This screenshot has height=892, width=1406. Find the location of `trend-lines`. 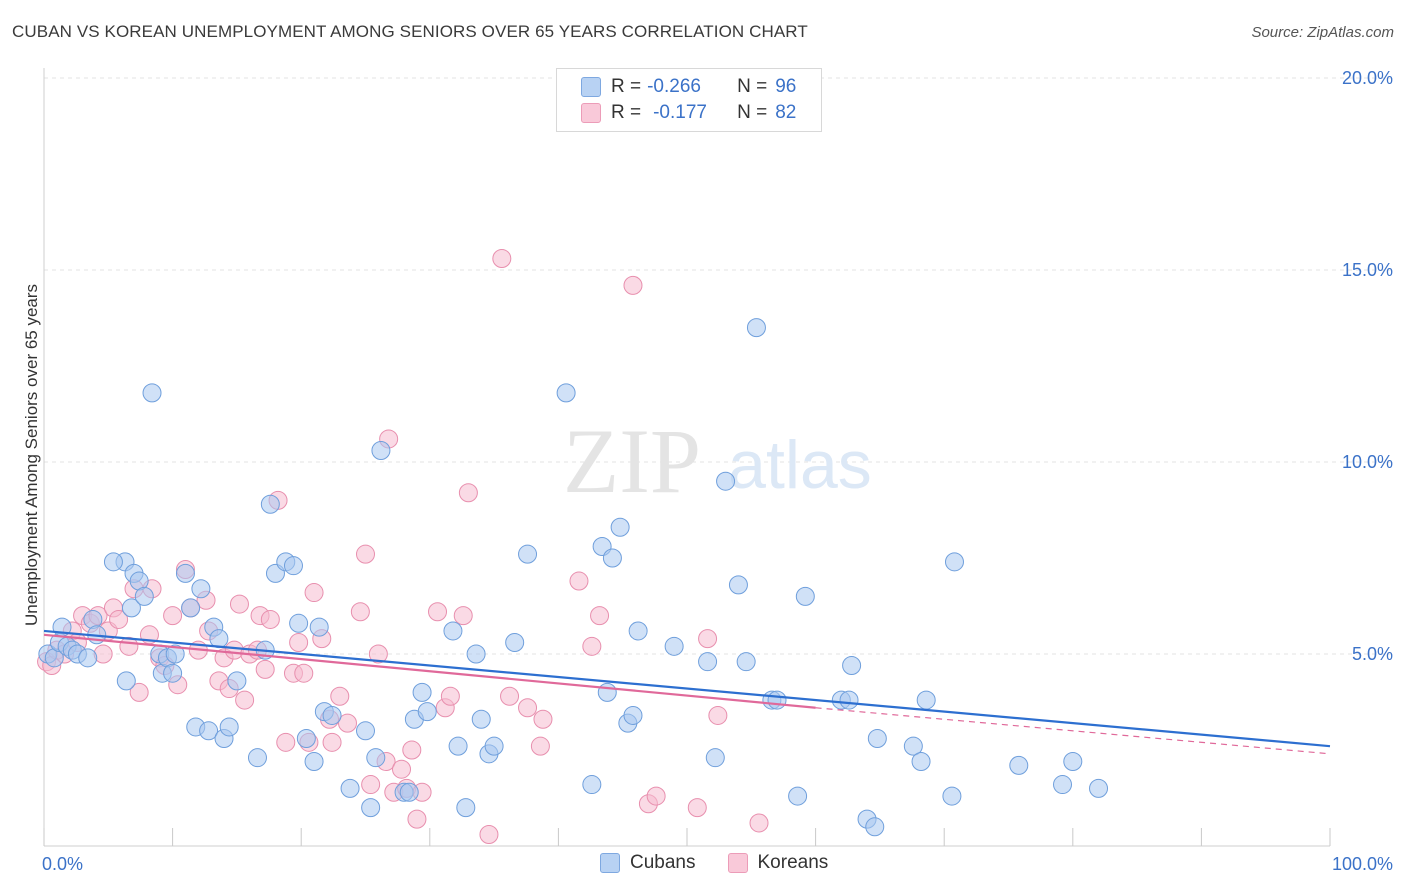

trend-lines is located at coordinates (687, 692).